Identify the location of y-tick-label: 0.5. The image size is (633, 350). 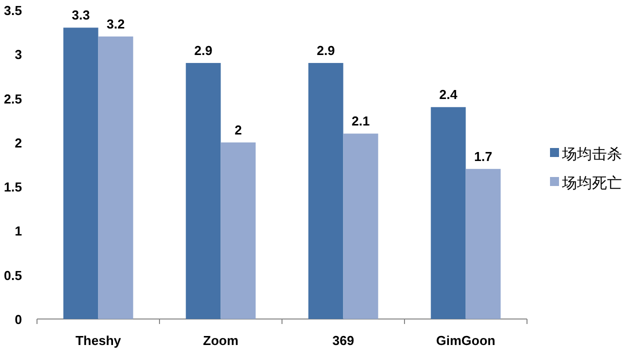
(13, 275).